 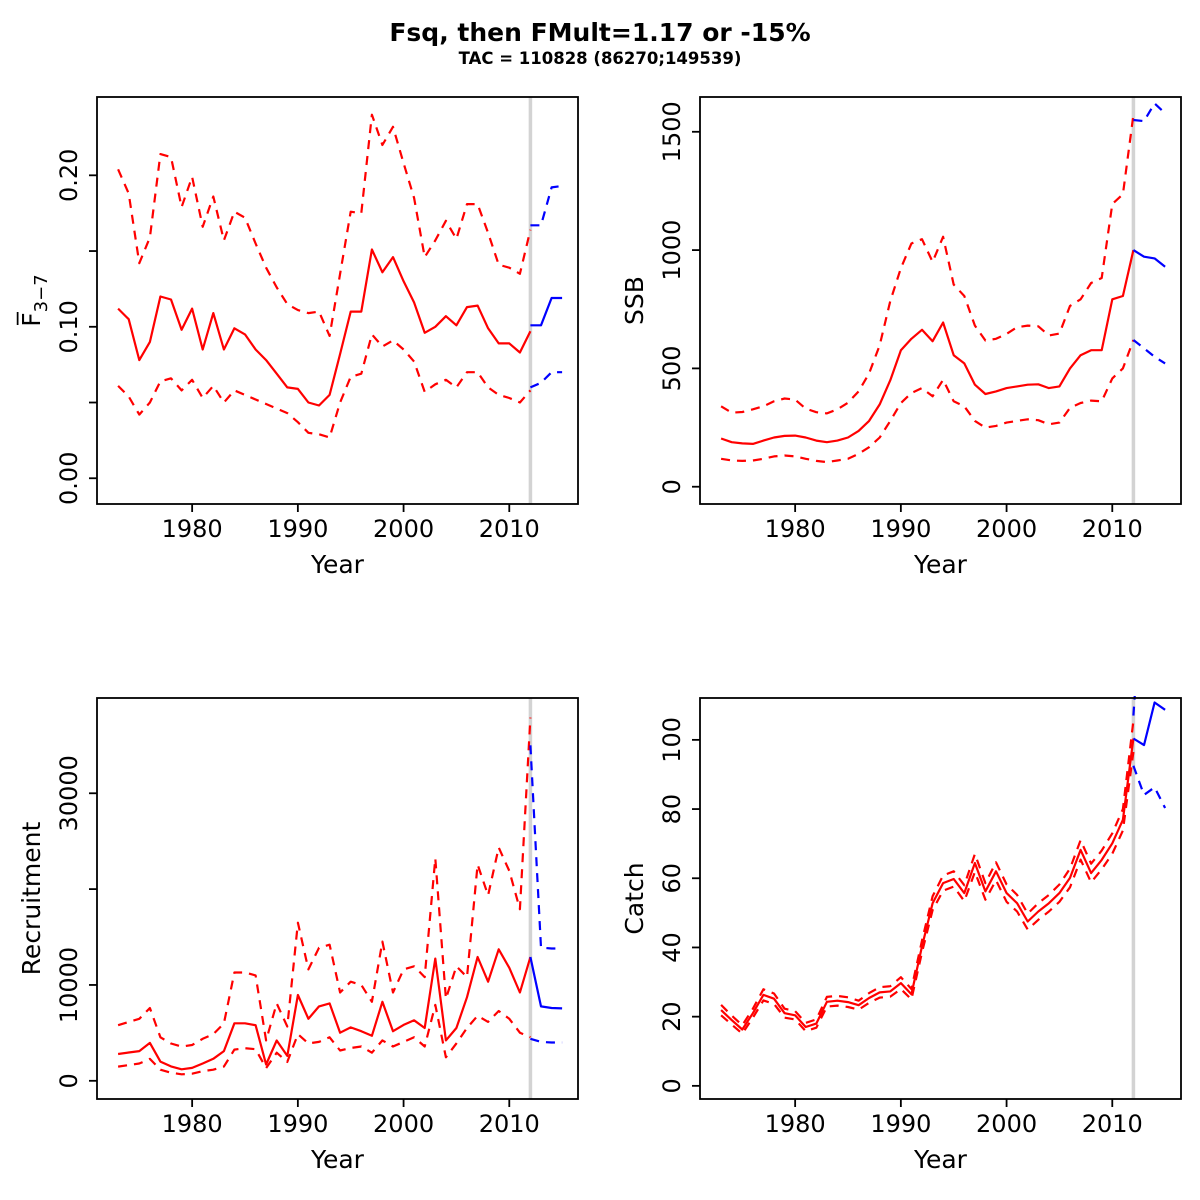 What do you see at coordinates (31, 898) in the screenshot?
I see `y-axis-title: Recruitment` at bounding box center [31, 898].